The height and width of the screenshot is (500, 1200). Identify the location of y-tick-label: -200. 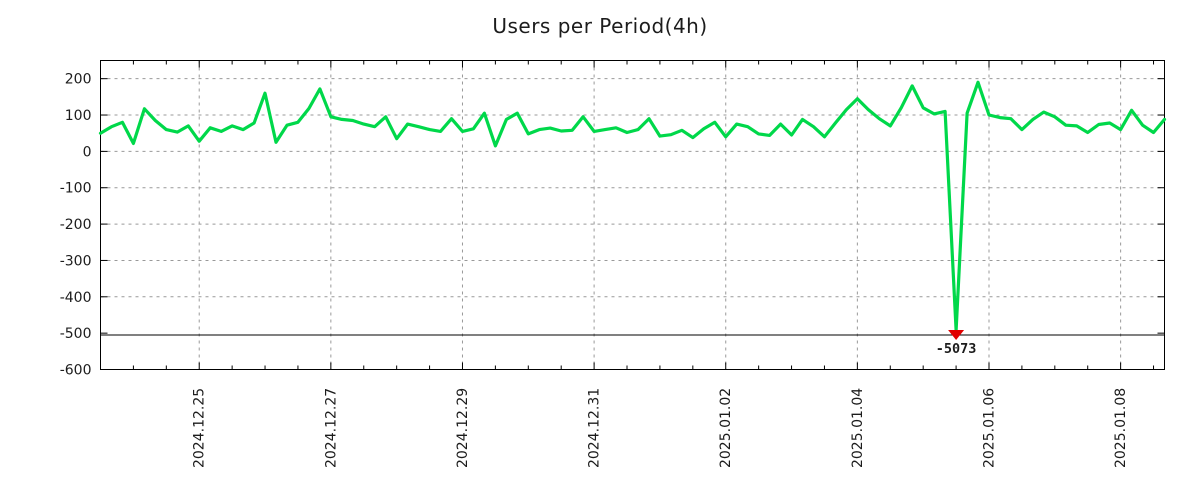
(76, 225).